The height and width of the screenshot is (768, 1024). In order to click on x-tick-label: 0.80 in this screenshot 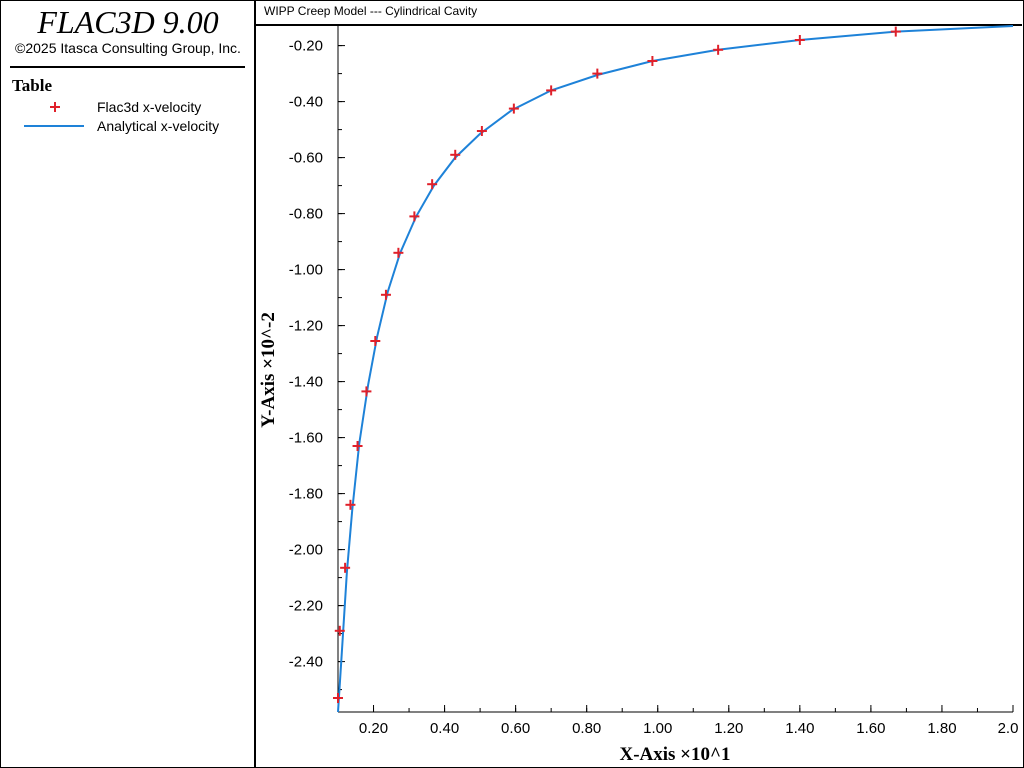, I will do `click(586, 728)`.